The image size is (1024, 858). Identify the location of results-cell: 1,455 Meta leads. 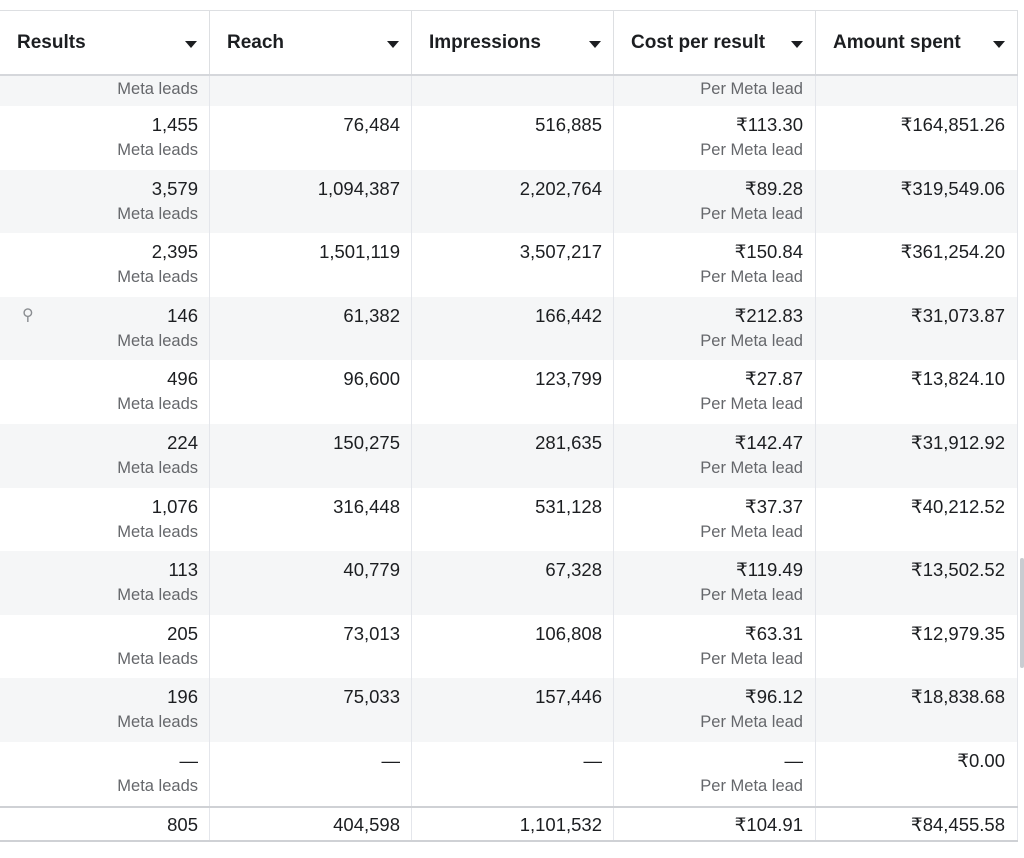
(105, 138).